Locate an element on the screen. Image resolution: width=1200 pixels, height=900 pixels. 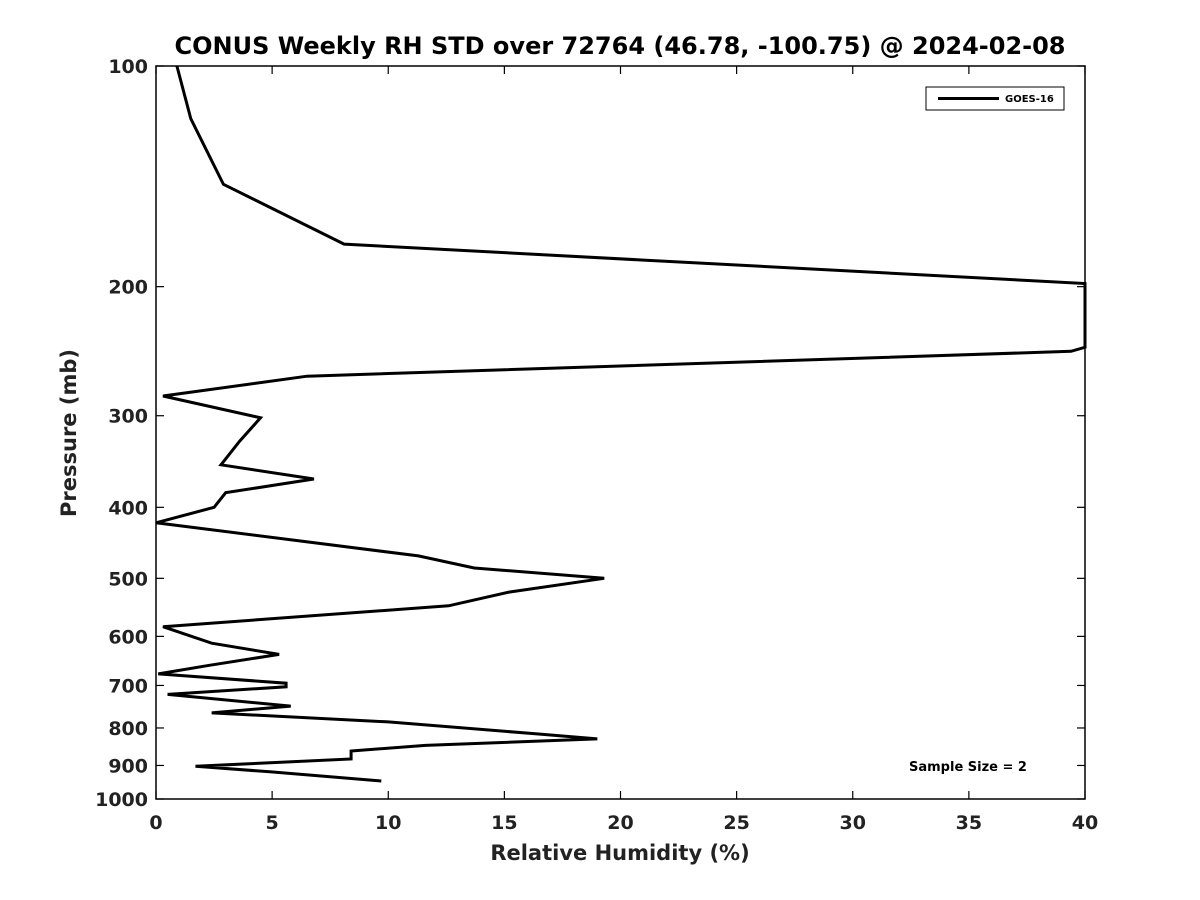
x-tick-label: 0 is located at coordinates (155, 823).